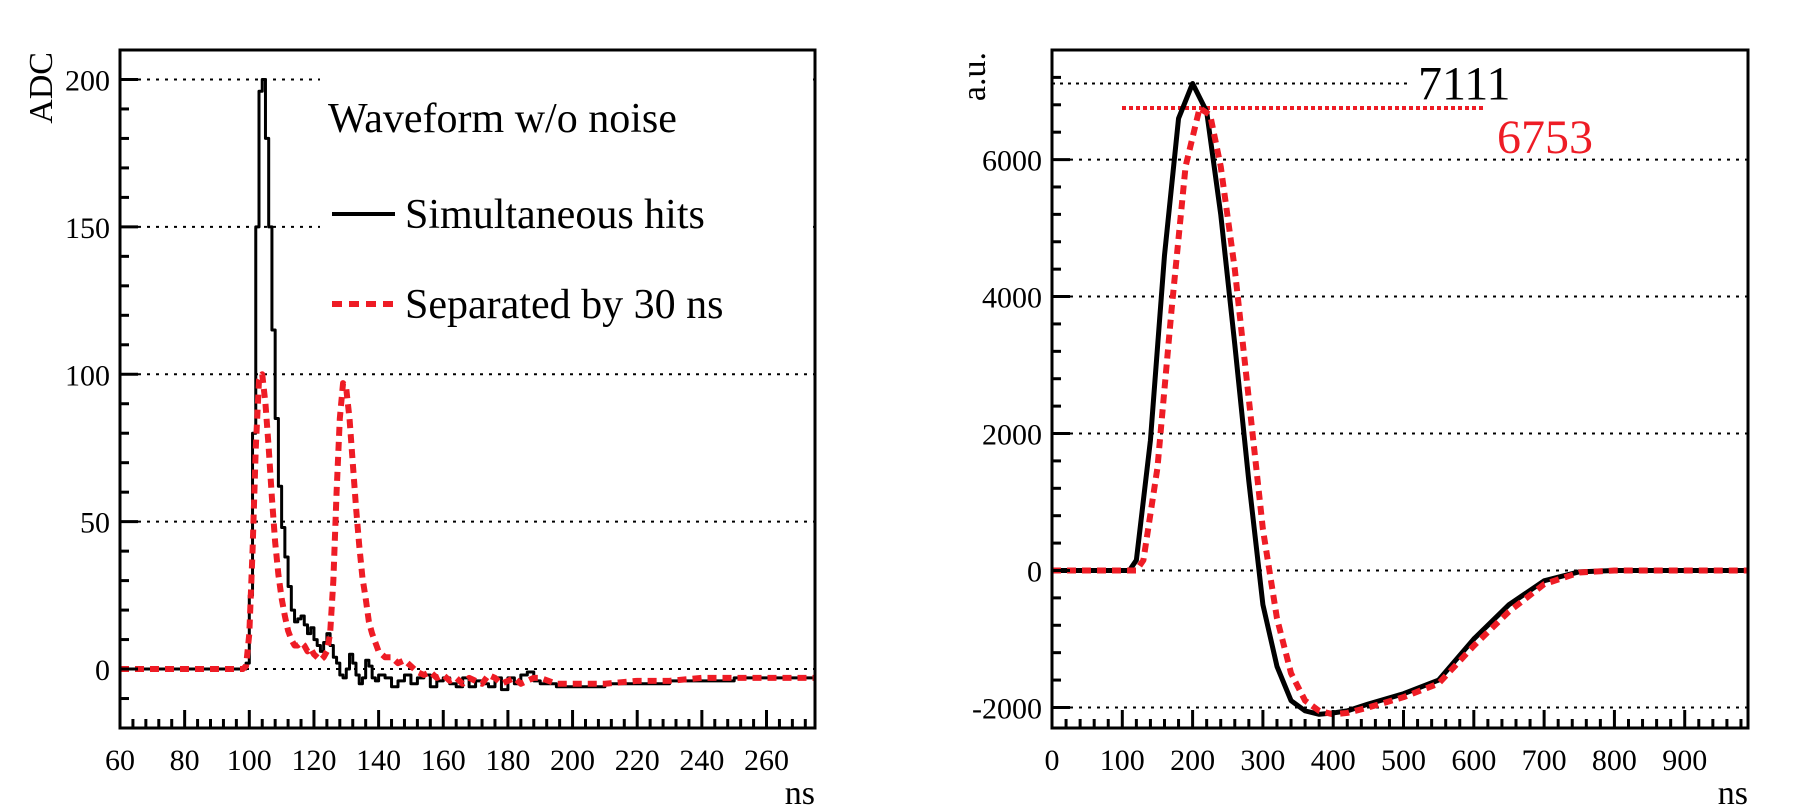 This screenshot has width=1799, height=812. I want to click on peak-annotation-2: 6753, so click(1545, 137).